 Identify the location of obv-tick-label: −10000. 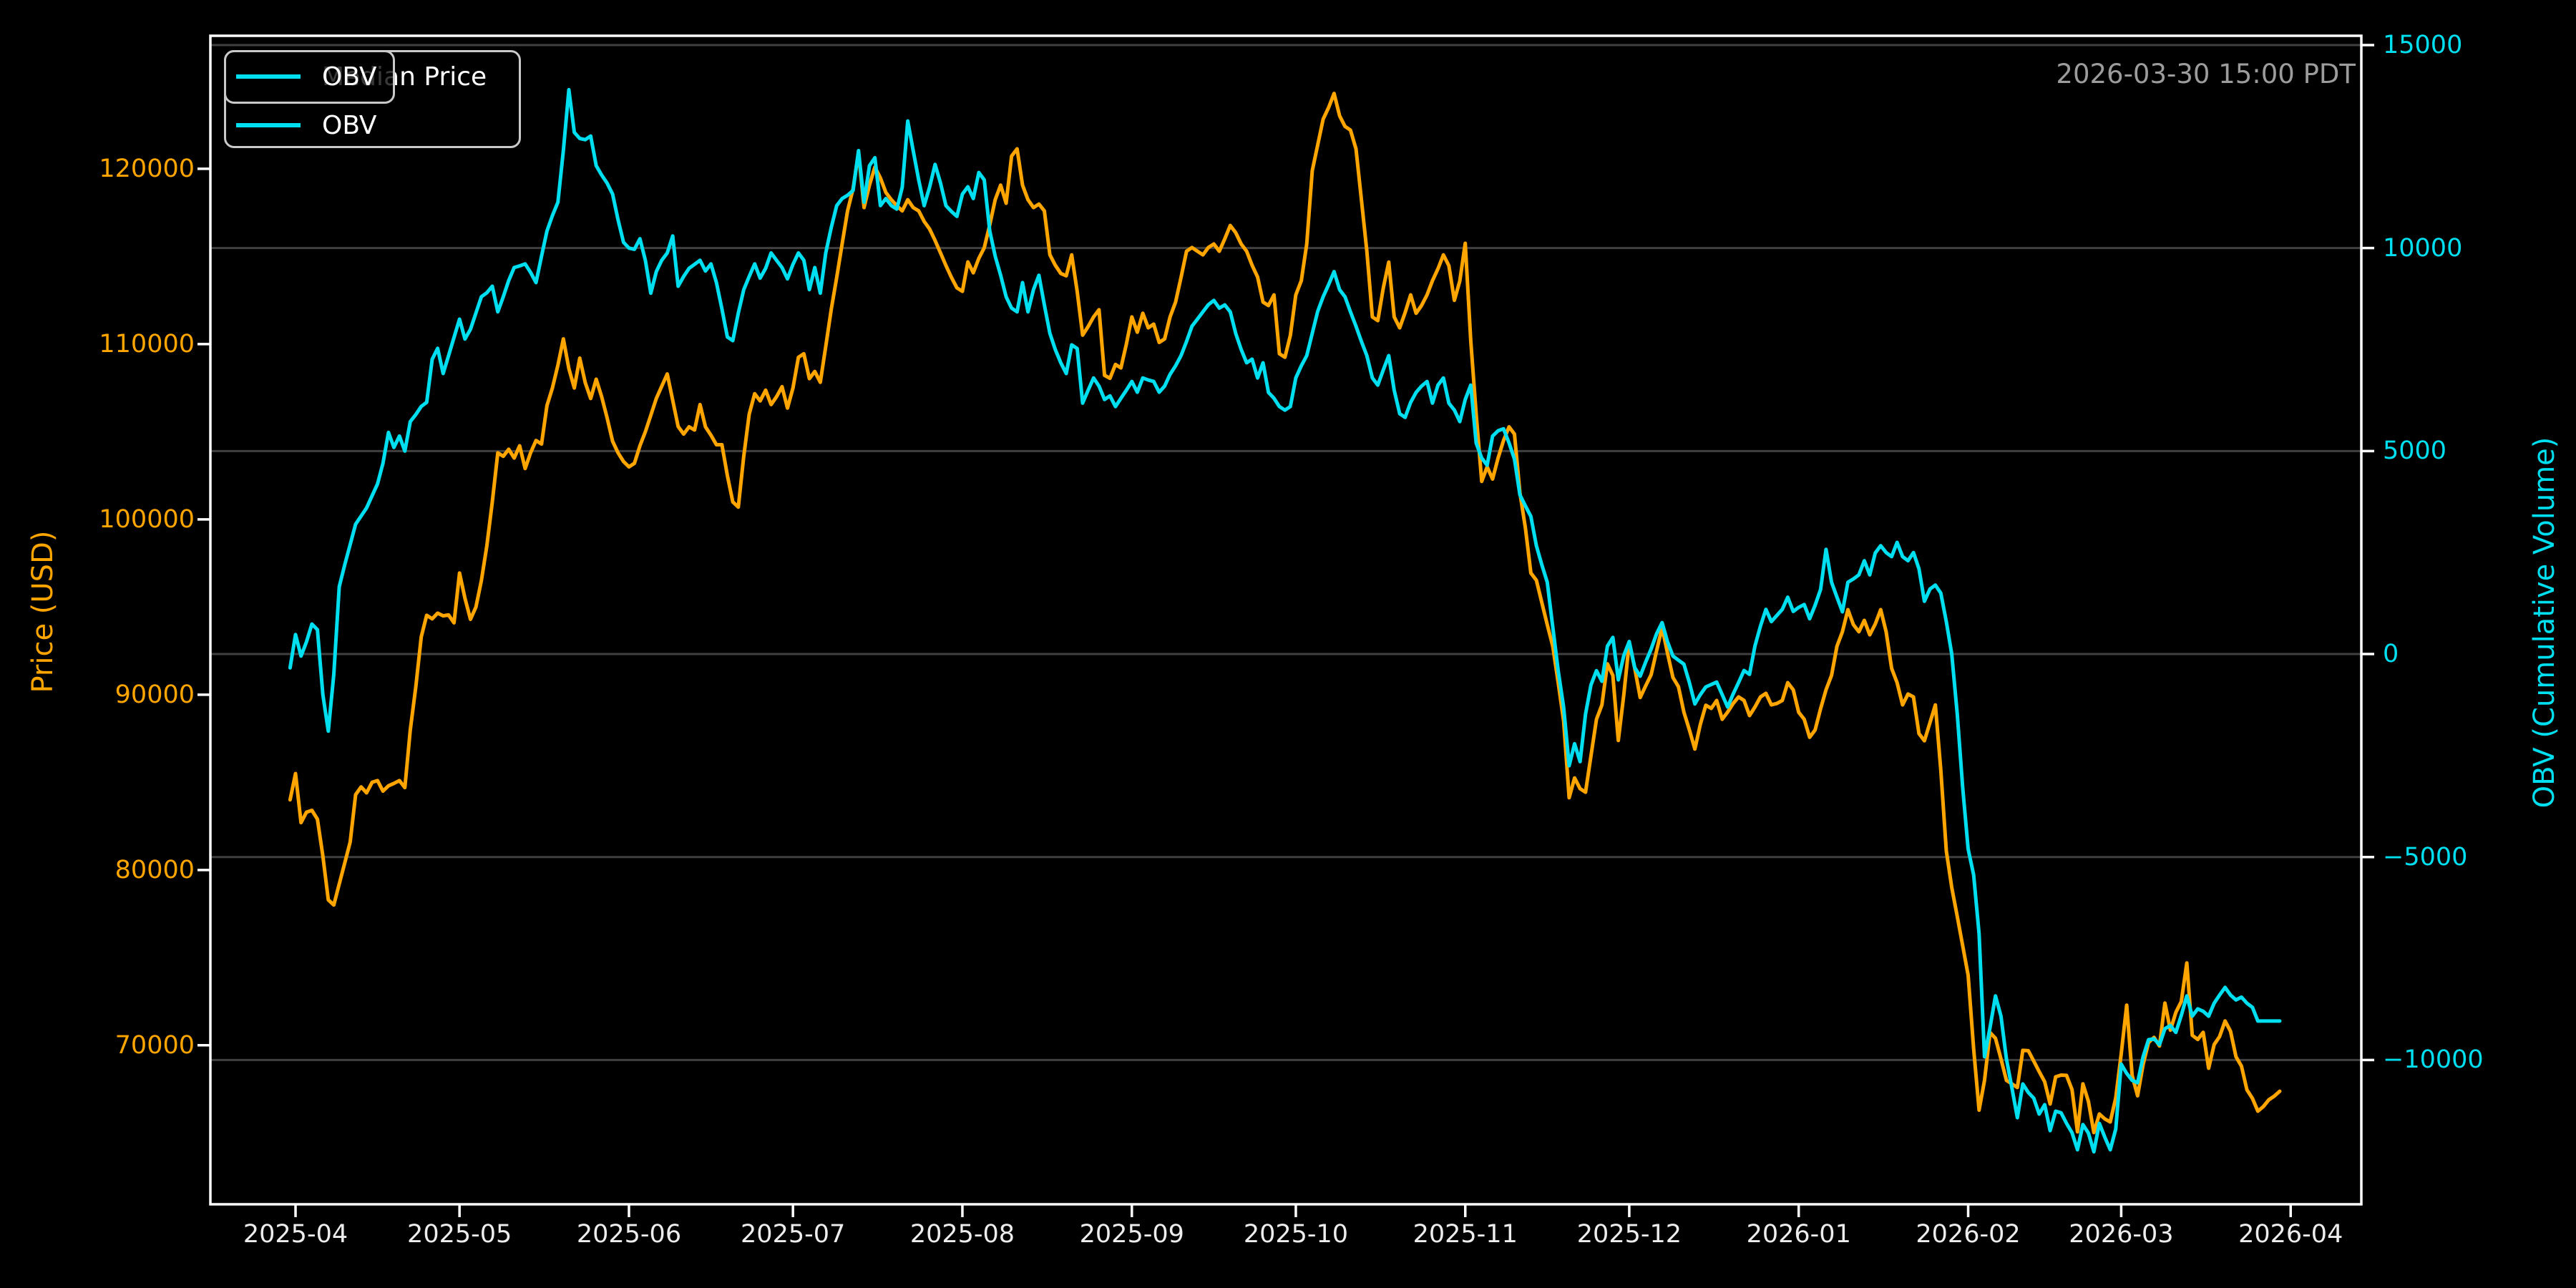
(2433, 1060).